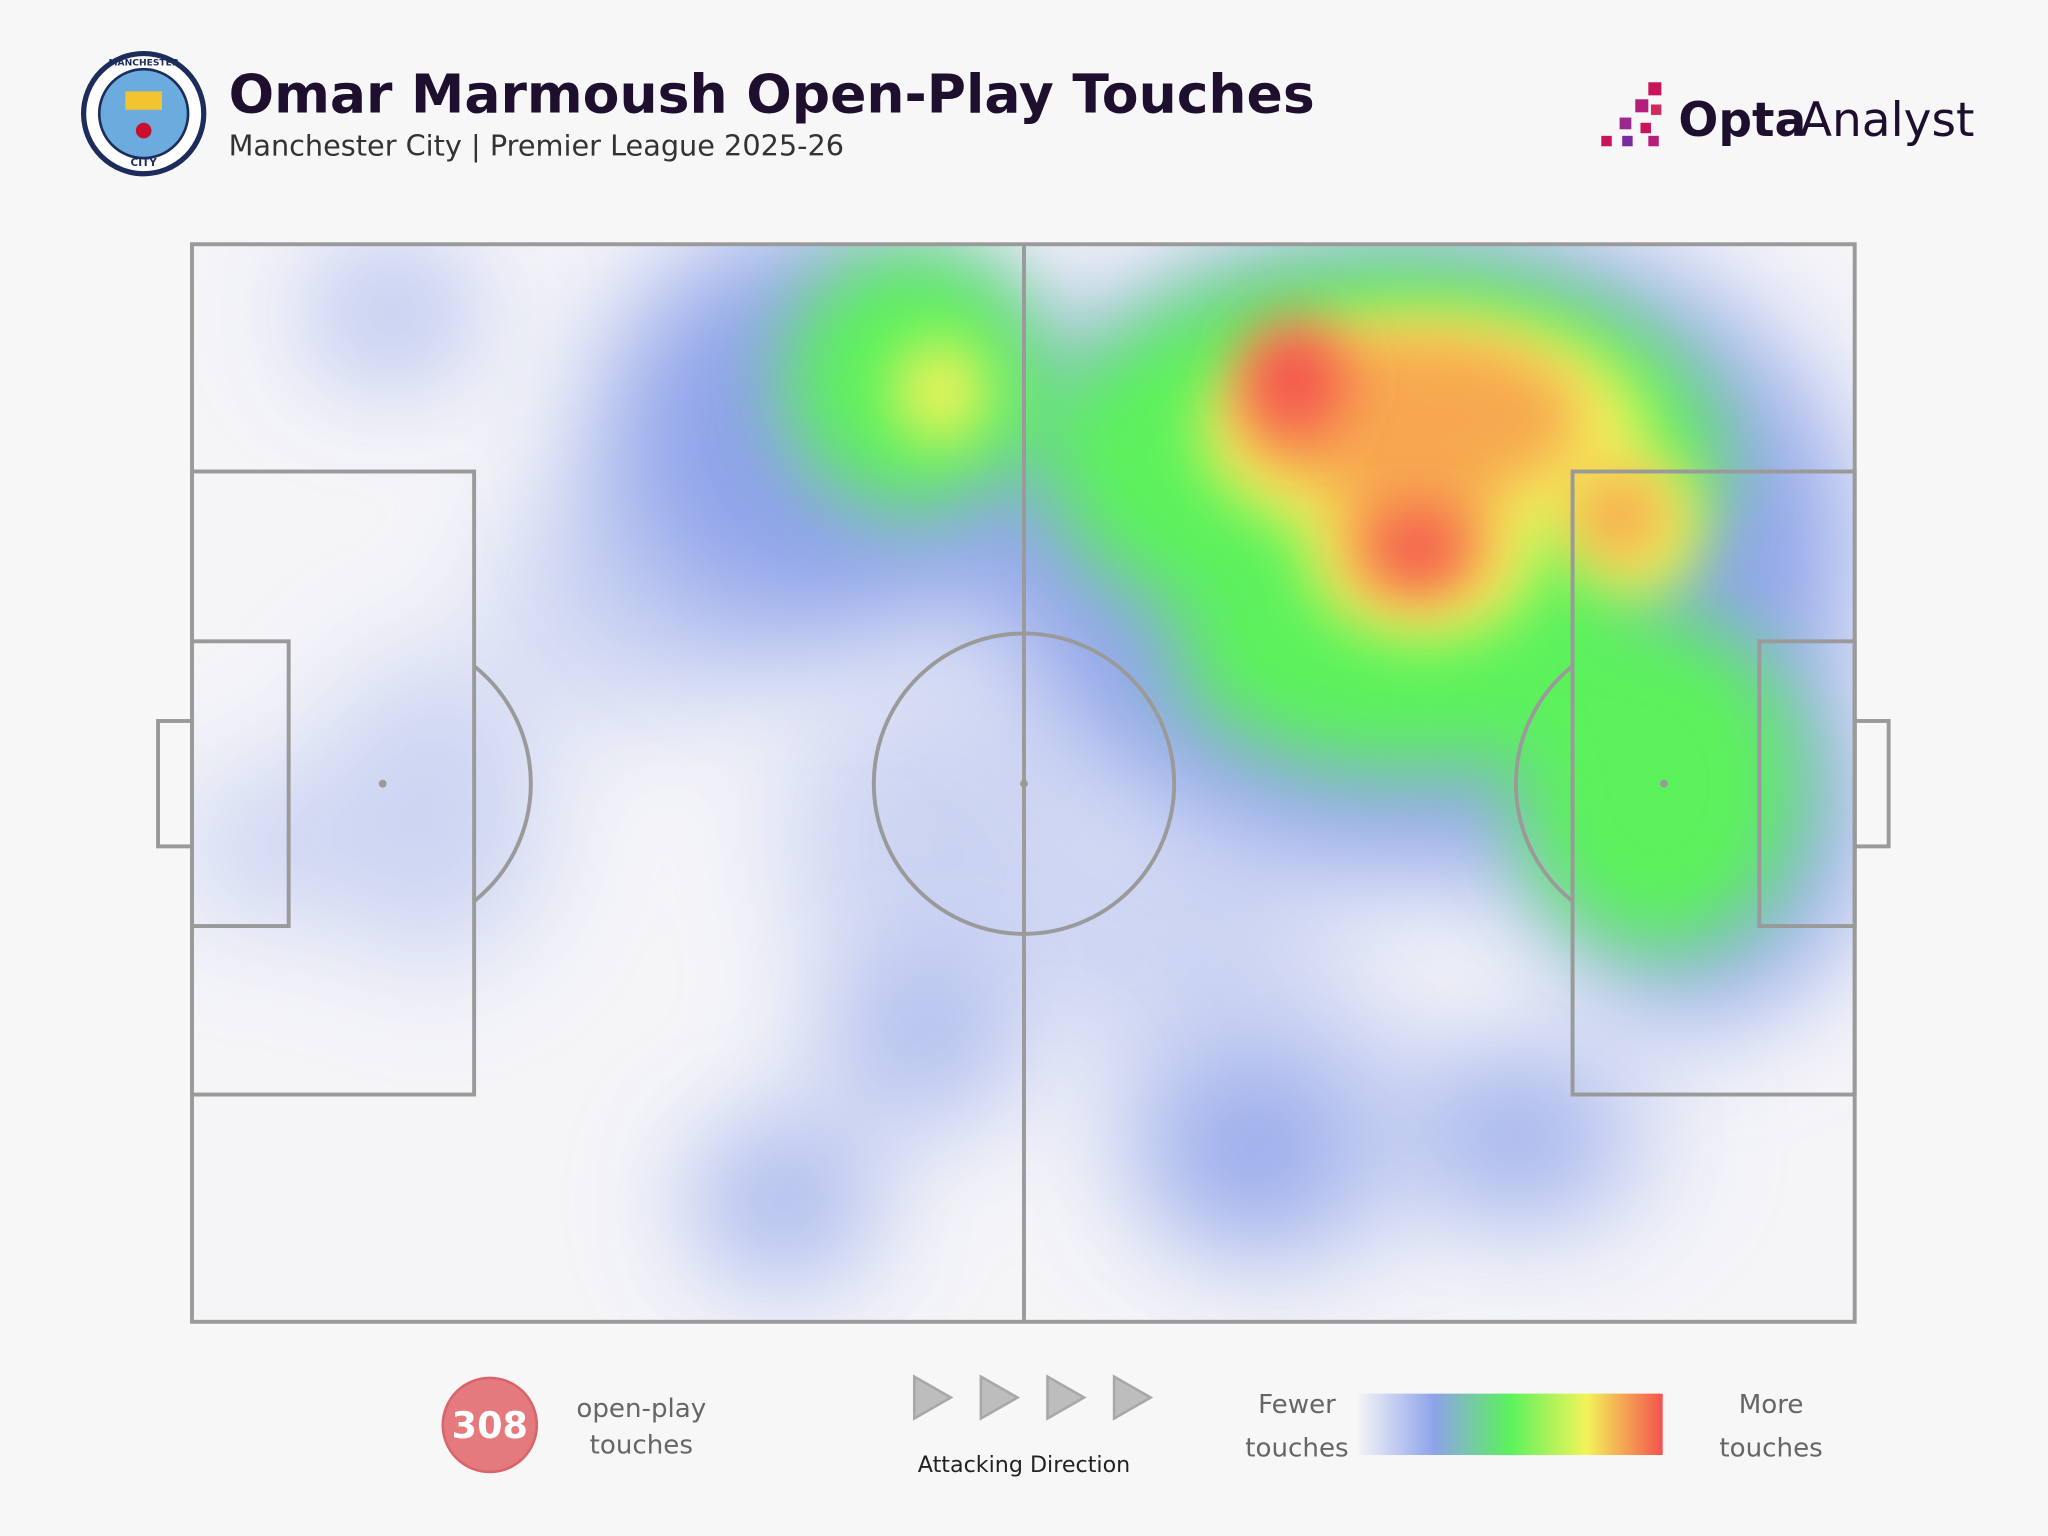  I want to click on badge-top: MANCHESTER, so click(143, 63).